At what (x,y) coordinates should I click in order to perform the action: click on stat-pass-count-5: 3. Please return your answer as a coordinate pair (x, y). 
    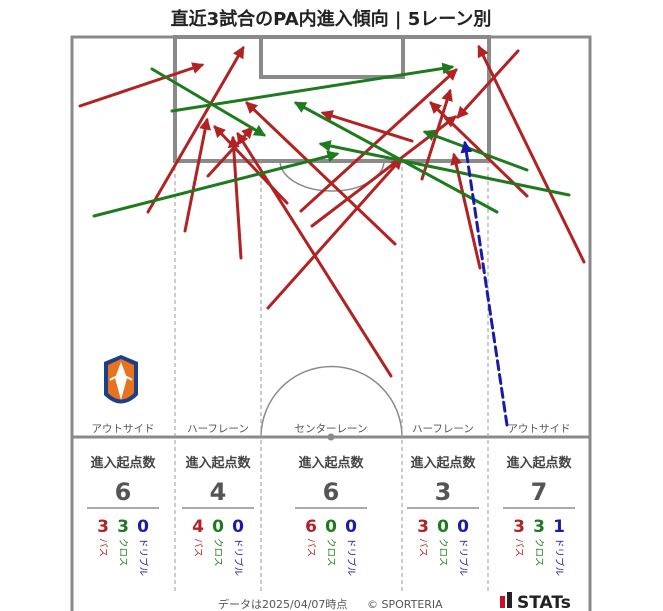
    Looking at the image, I should click on (519, 527).